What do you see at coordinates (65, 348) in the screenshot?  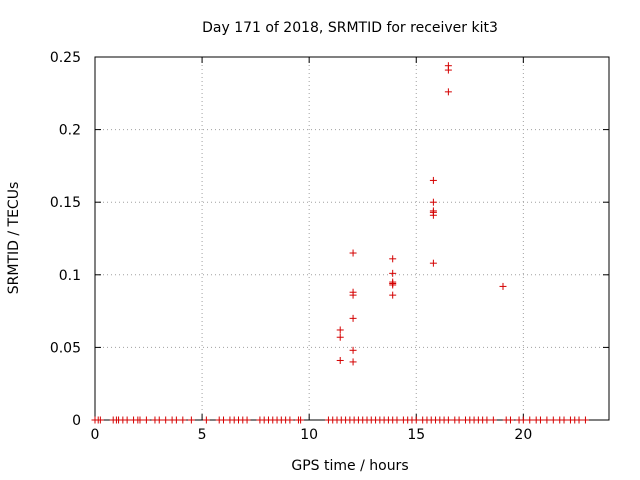 I see `y-tick-label: 0.05` at bounding box center [65, 348].